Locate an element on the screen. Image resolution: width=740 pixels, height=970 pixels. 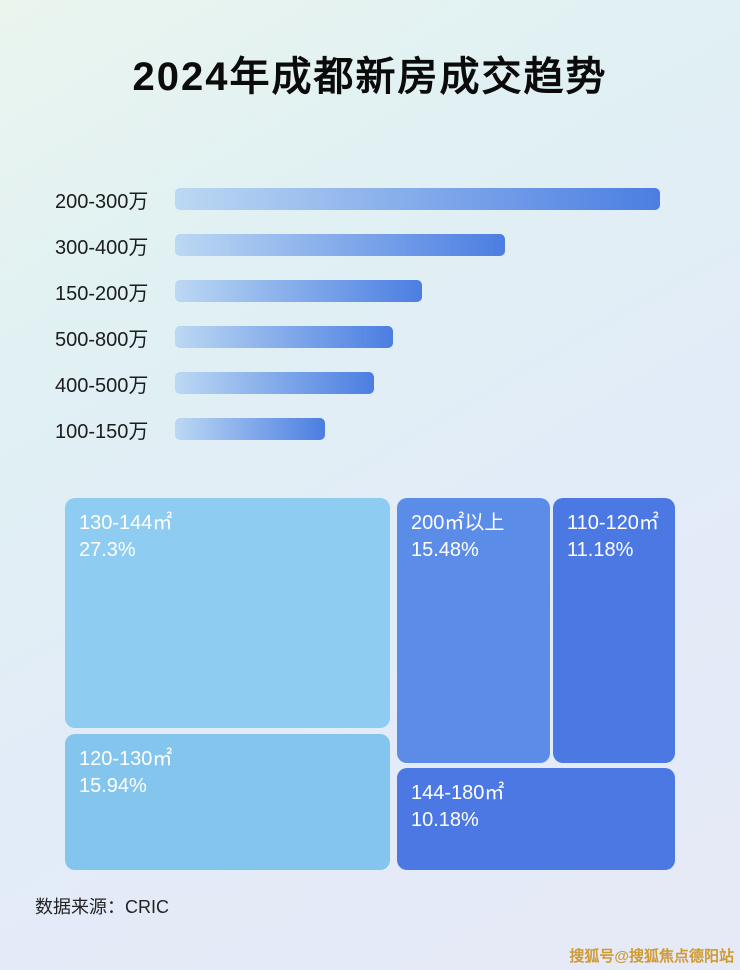
treemap-block-value: 10.18% is located at coordinates (445, 820).